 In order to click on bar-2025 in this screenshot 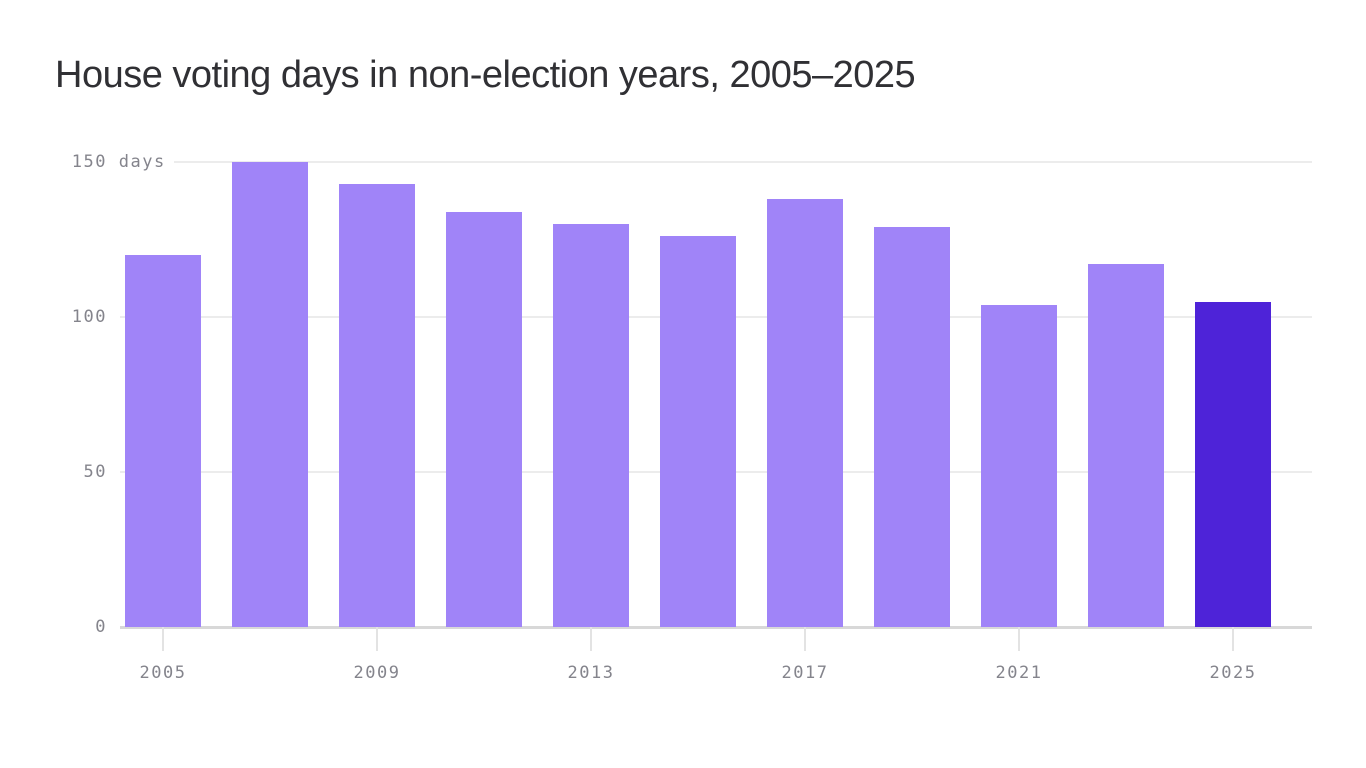, I will do `click(1233, 464)`.